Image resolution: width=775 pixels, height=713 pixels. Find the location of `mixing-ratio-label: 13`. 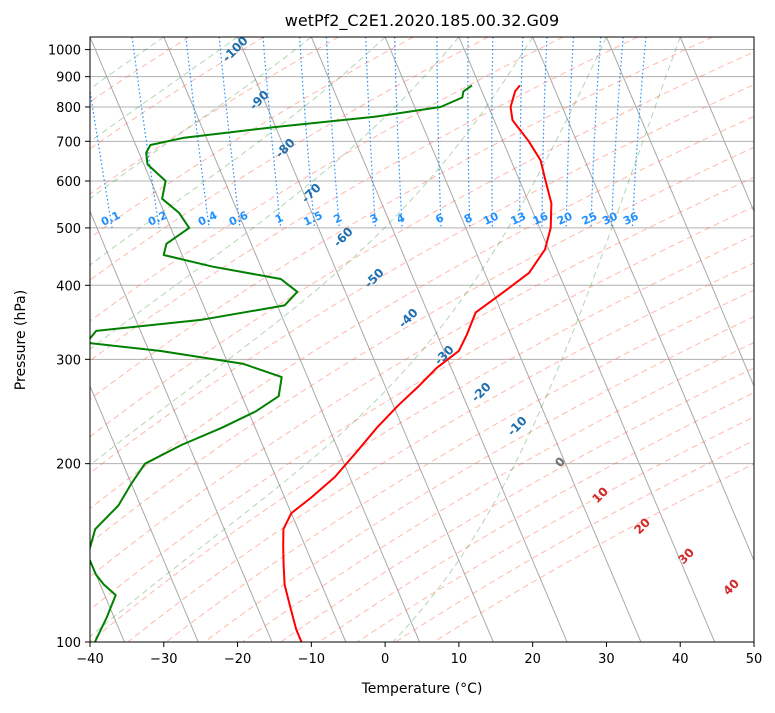

mixing-ratio-label: 13 is located at coordinates (518, 219).